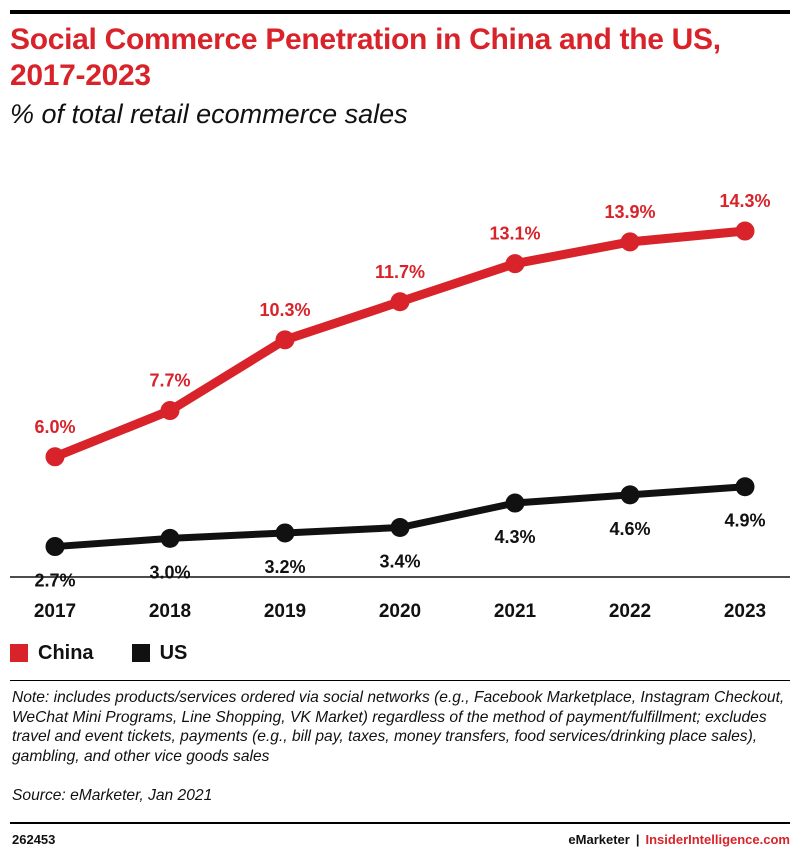 The height and width of the screenshot is (861, 800). I want to click on point-us-2023, so click(745, 487).